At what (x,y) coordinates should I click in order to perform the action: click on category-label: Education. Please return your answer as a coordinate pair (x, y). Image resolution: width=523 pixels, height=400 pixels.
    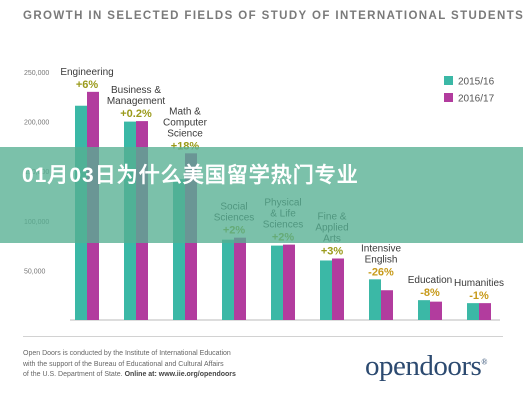
    Looking at the image, I should click on (430, 280).